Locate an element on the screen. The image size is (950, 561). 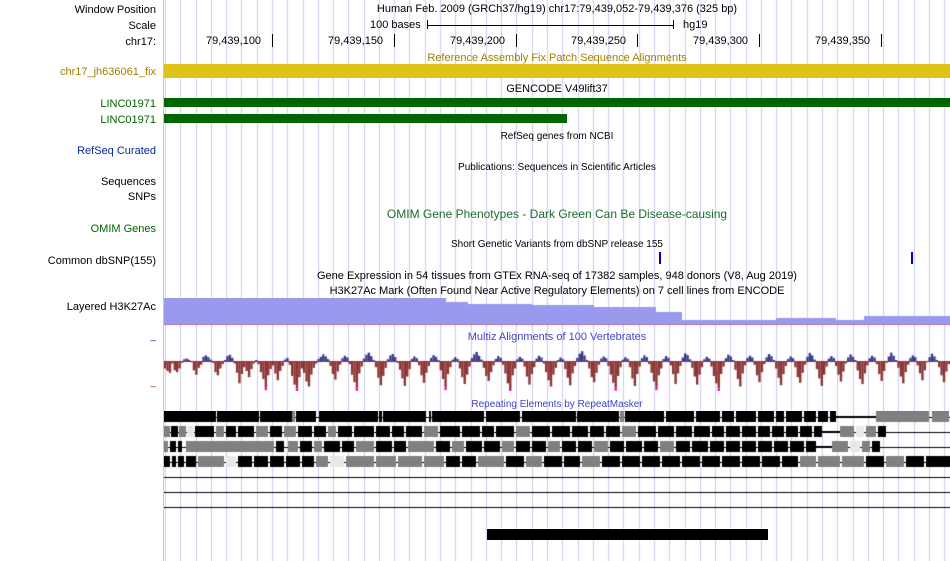
label-fix-patch: chr17_jh636061_fix is located at coordinates (107, 72).